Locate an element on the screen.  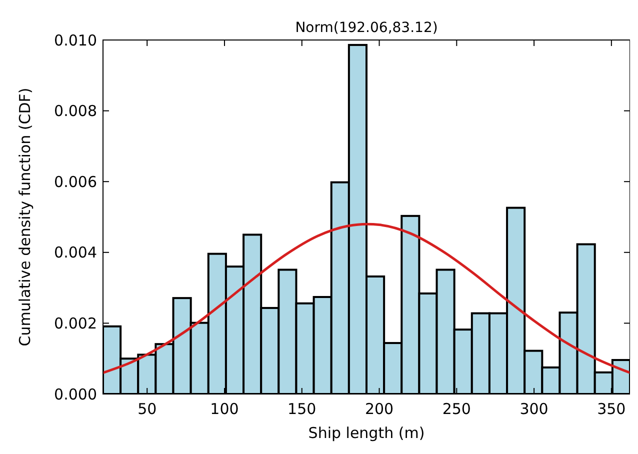
y-tick-label: 0.008 is located at coordinates (75, 111).